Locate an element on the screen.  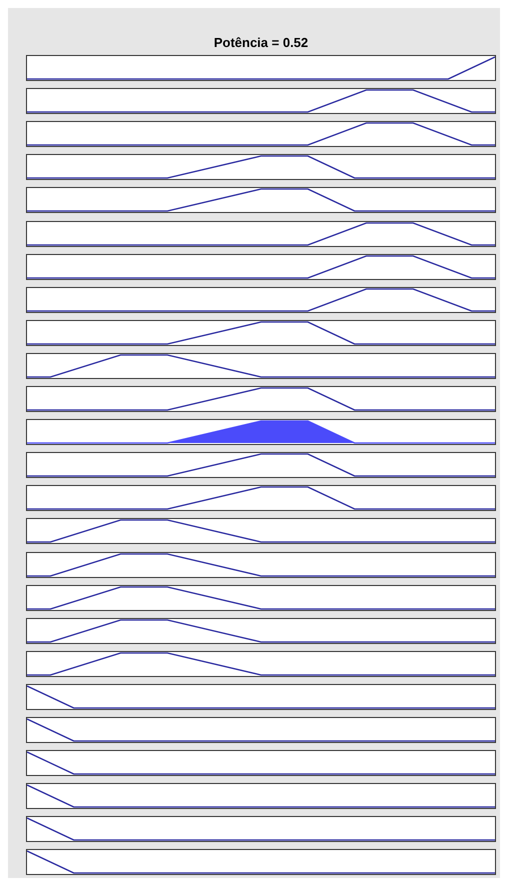
chart-title: Potência = 0.52 is located at coordinates (261, 43).